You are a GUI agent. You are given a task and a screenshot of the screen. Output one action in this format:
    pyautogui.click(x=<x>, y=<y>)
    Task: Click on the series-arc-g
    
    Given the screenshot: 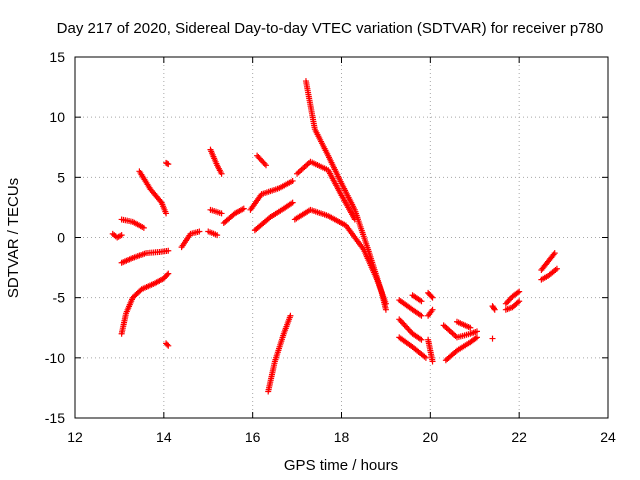 What is the action you would take?
    pyautogui.click(x=167, y=344)
    